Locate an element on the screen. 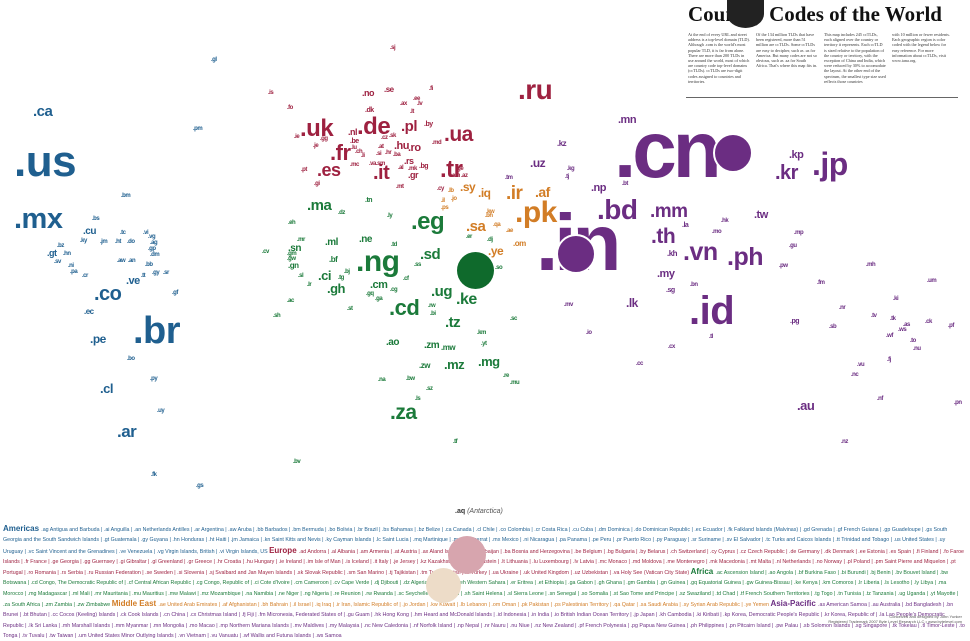 Image resolution: width=970 pixels, height=641 pixels. tld-cz: .cz is located at coordinates (384, 138).